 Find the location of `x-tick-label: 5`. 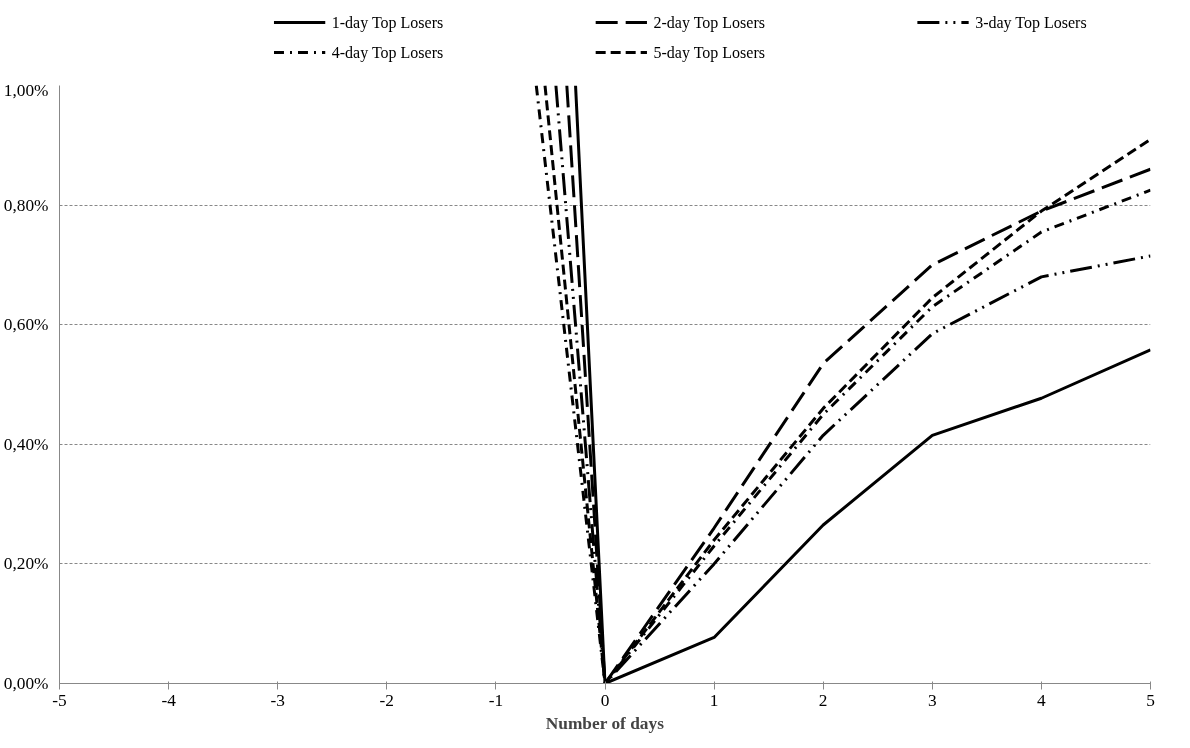

x-tick-label: 5 is located at coordinates (1150, 700).